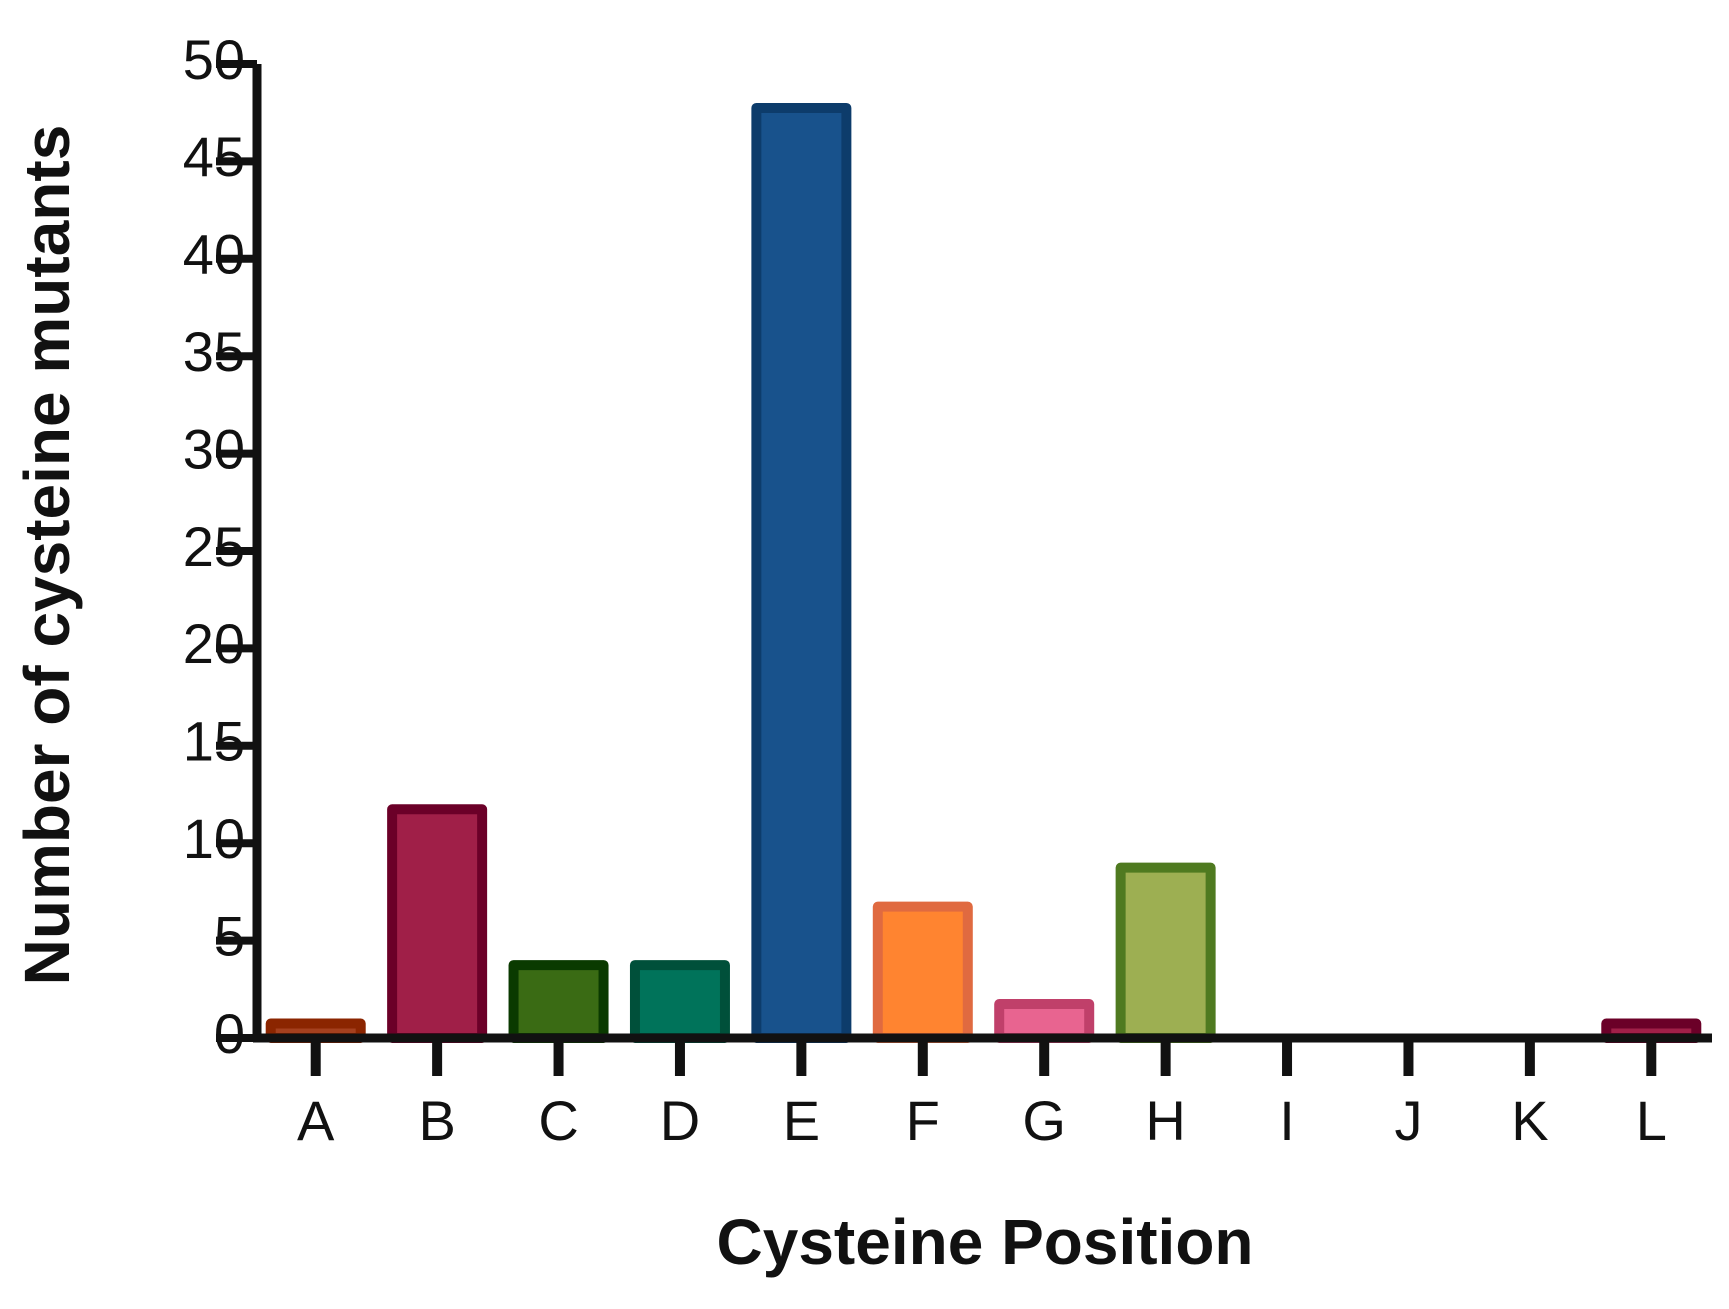 The image size is (1729, 1309). Describe the element at coordinates (801, 1120) in the screenshot. I see `x-tick-label: E` at that location.